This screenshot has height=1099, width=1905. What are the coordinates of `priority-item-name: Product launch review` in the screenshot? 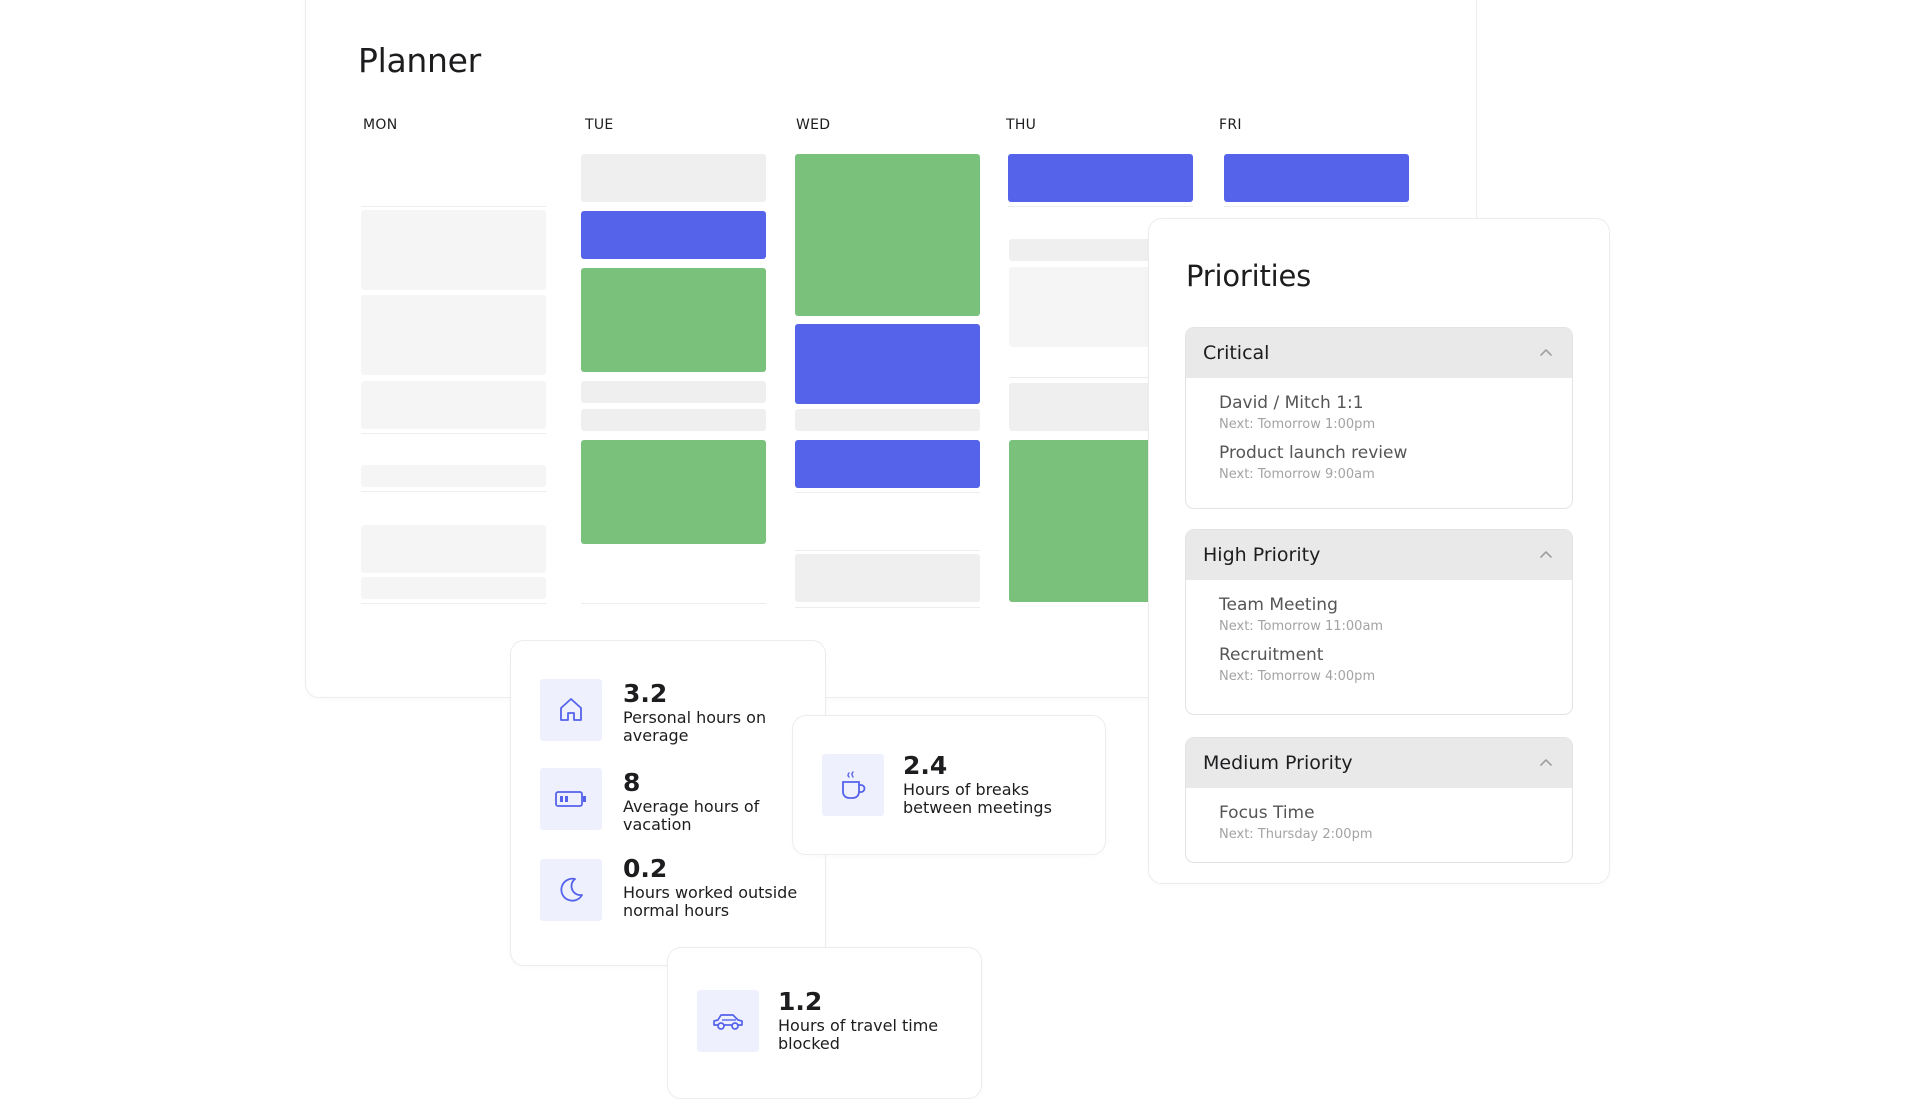 It's located at (1313, 453).